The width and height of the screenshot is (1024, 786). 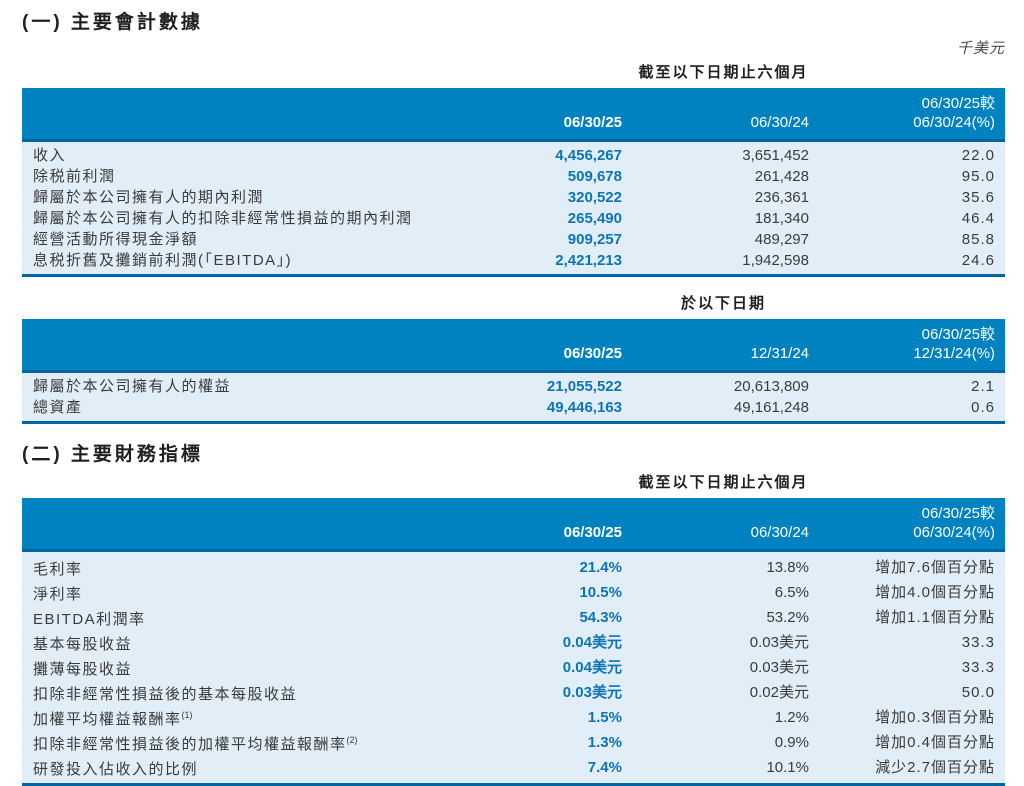 What do you see at coordinates (715, 263) in the screenshot?
I see `value-prior: 1,942,598` at bounding box center [715, 263].